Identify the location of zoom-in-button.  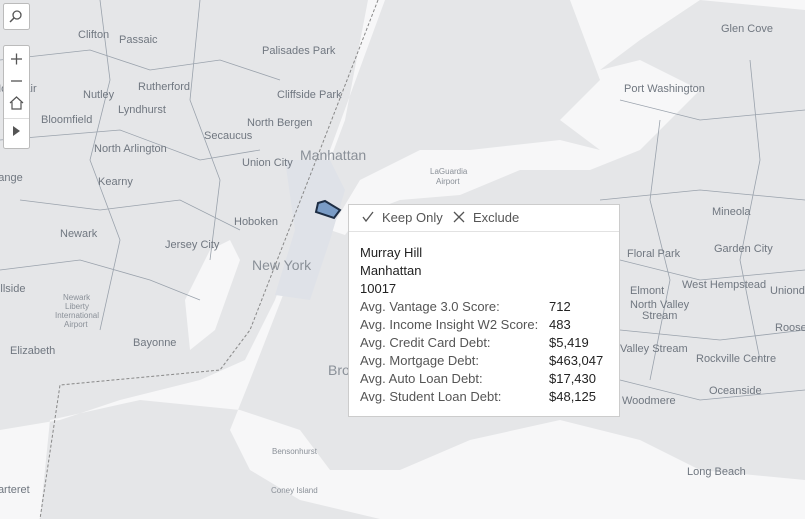
(16, 59).